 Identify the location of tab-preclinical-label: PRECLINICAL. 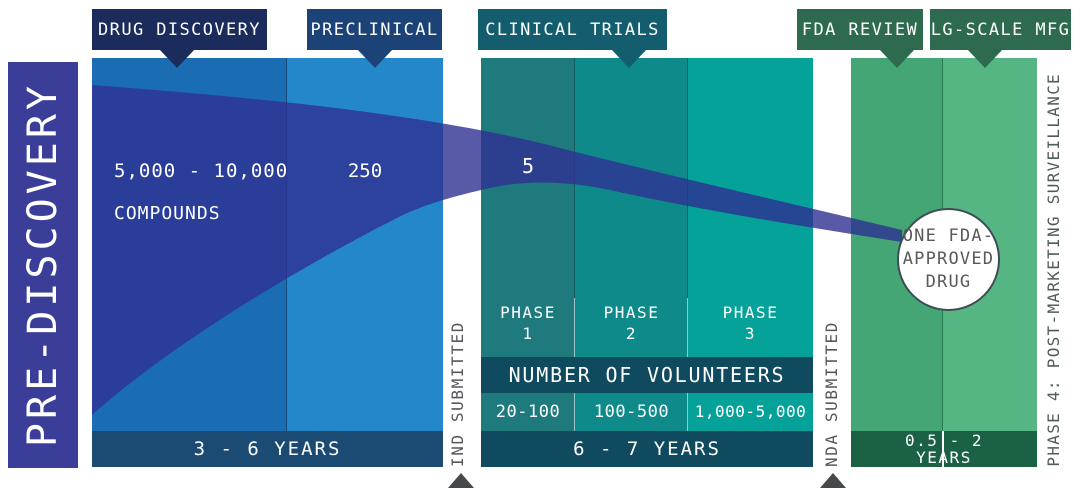
(374, 29).